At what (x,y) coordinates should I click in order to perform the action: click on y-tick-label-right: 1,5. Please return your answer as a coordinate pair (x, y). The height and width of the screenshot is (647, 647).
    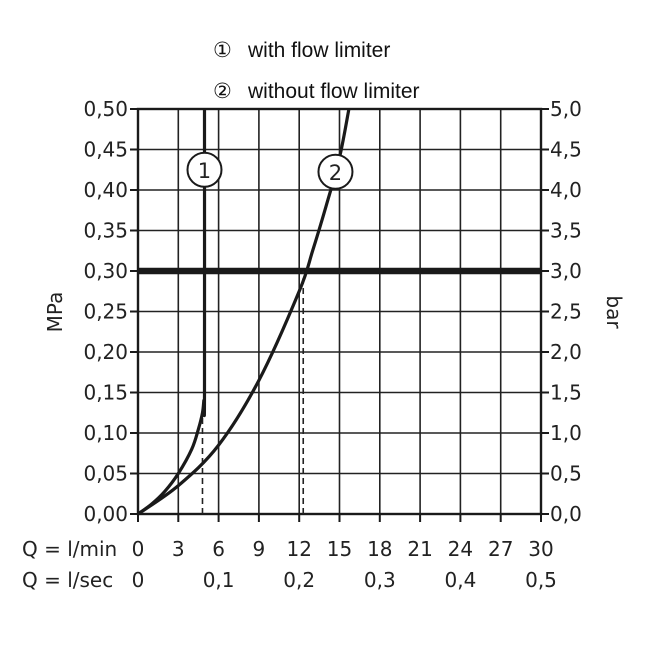
    Looking at the image, I should click on (566, 393).